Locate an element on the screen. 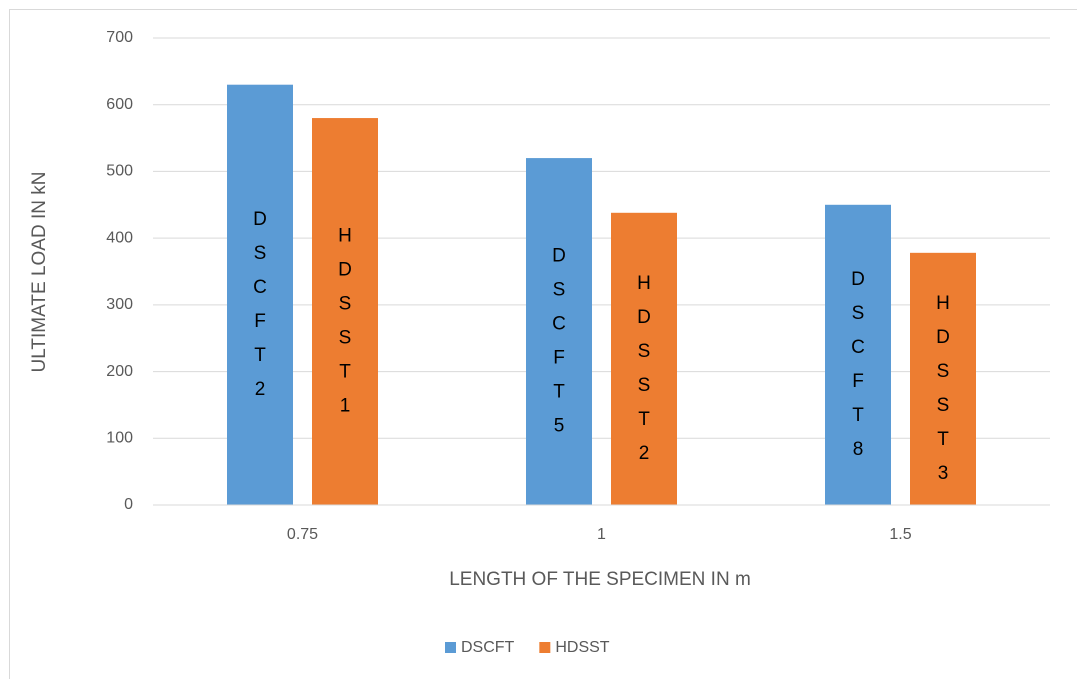 Image resolution: width=1077 pixels, height=679 pixels. y-tick-label: 100 is located at coordinates (119, 438).